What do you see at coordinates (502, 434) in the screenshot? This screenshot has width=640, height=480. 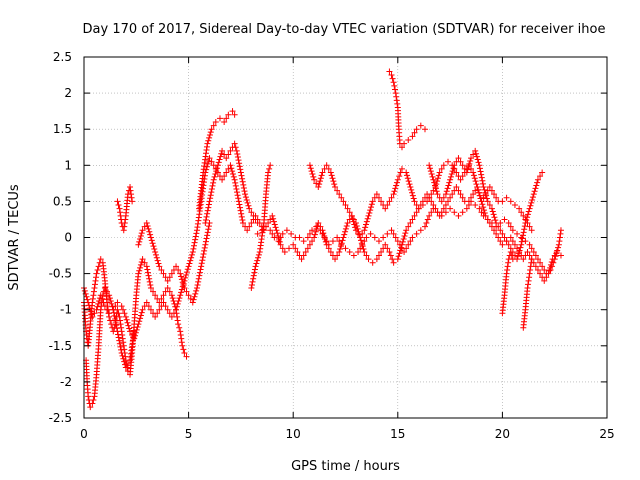 I see `x-tick-label: 20` at bounding box center [502, 434].